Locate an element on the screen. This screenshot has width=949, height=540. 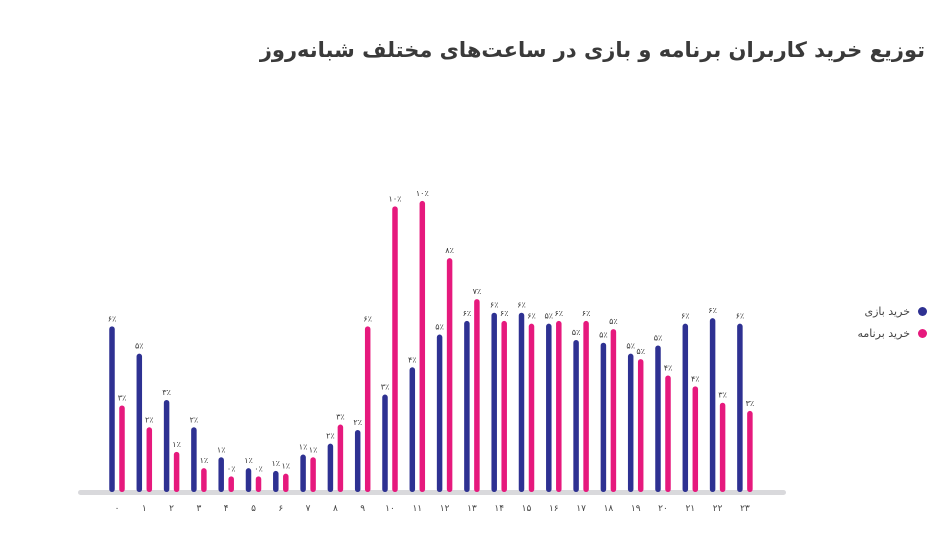
data-label-games-22: ۶٪ is located at coordinates (712, 310).